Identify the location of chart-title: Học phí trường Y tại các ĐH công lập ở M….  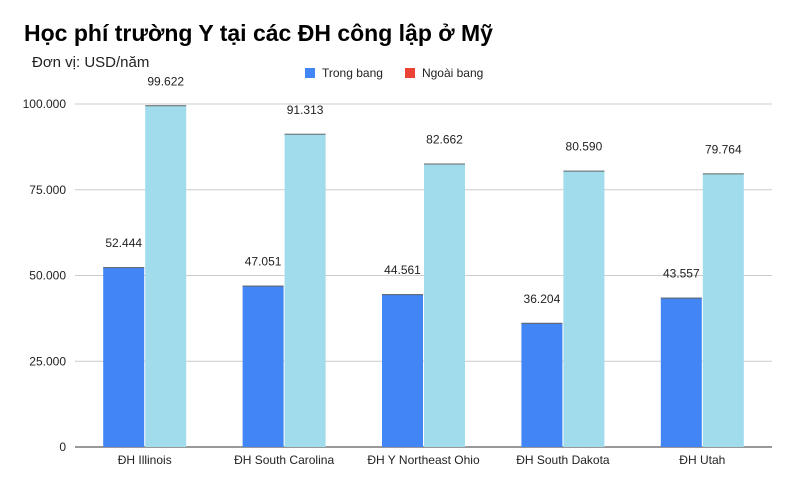
(258, 33).